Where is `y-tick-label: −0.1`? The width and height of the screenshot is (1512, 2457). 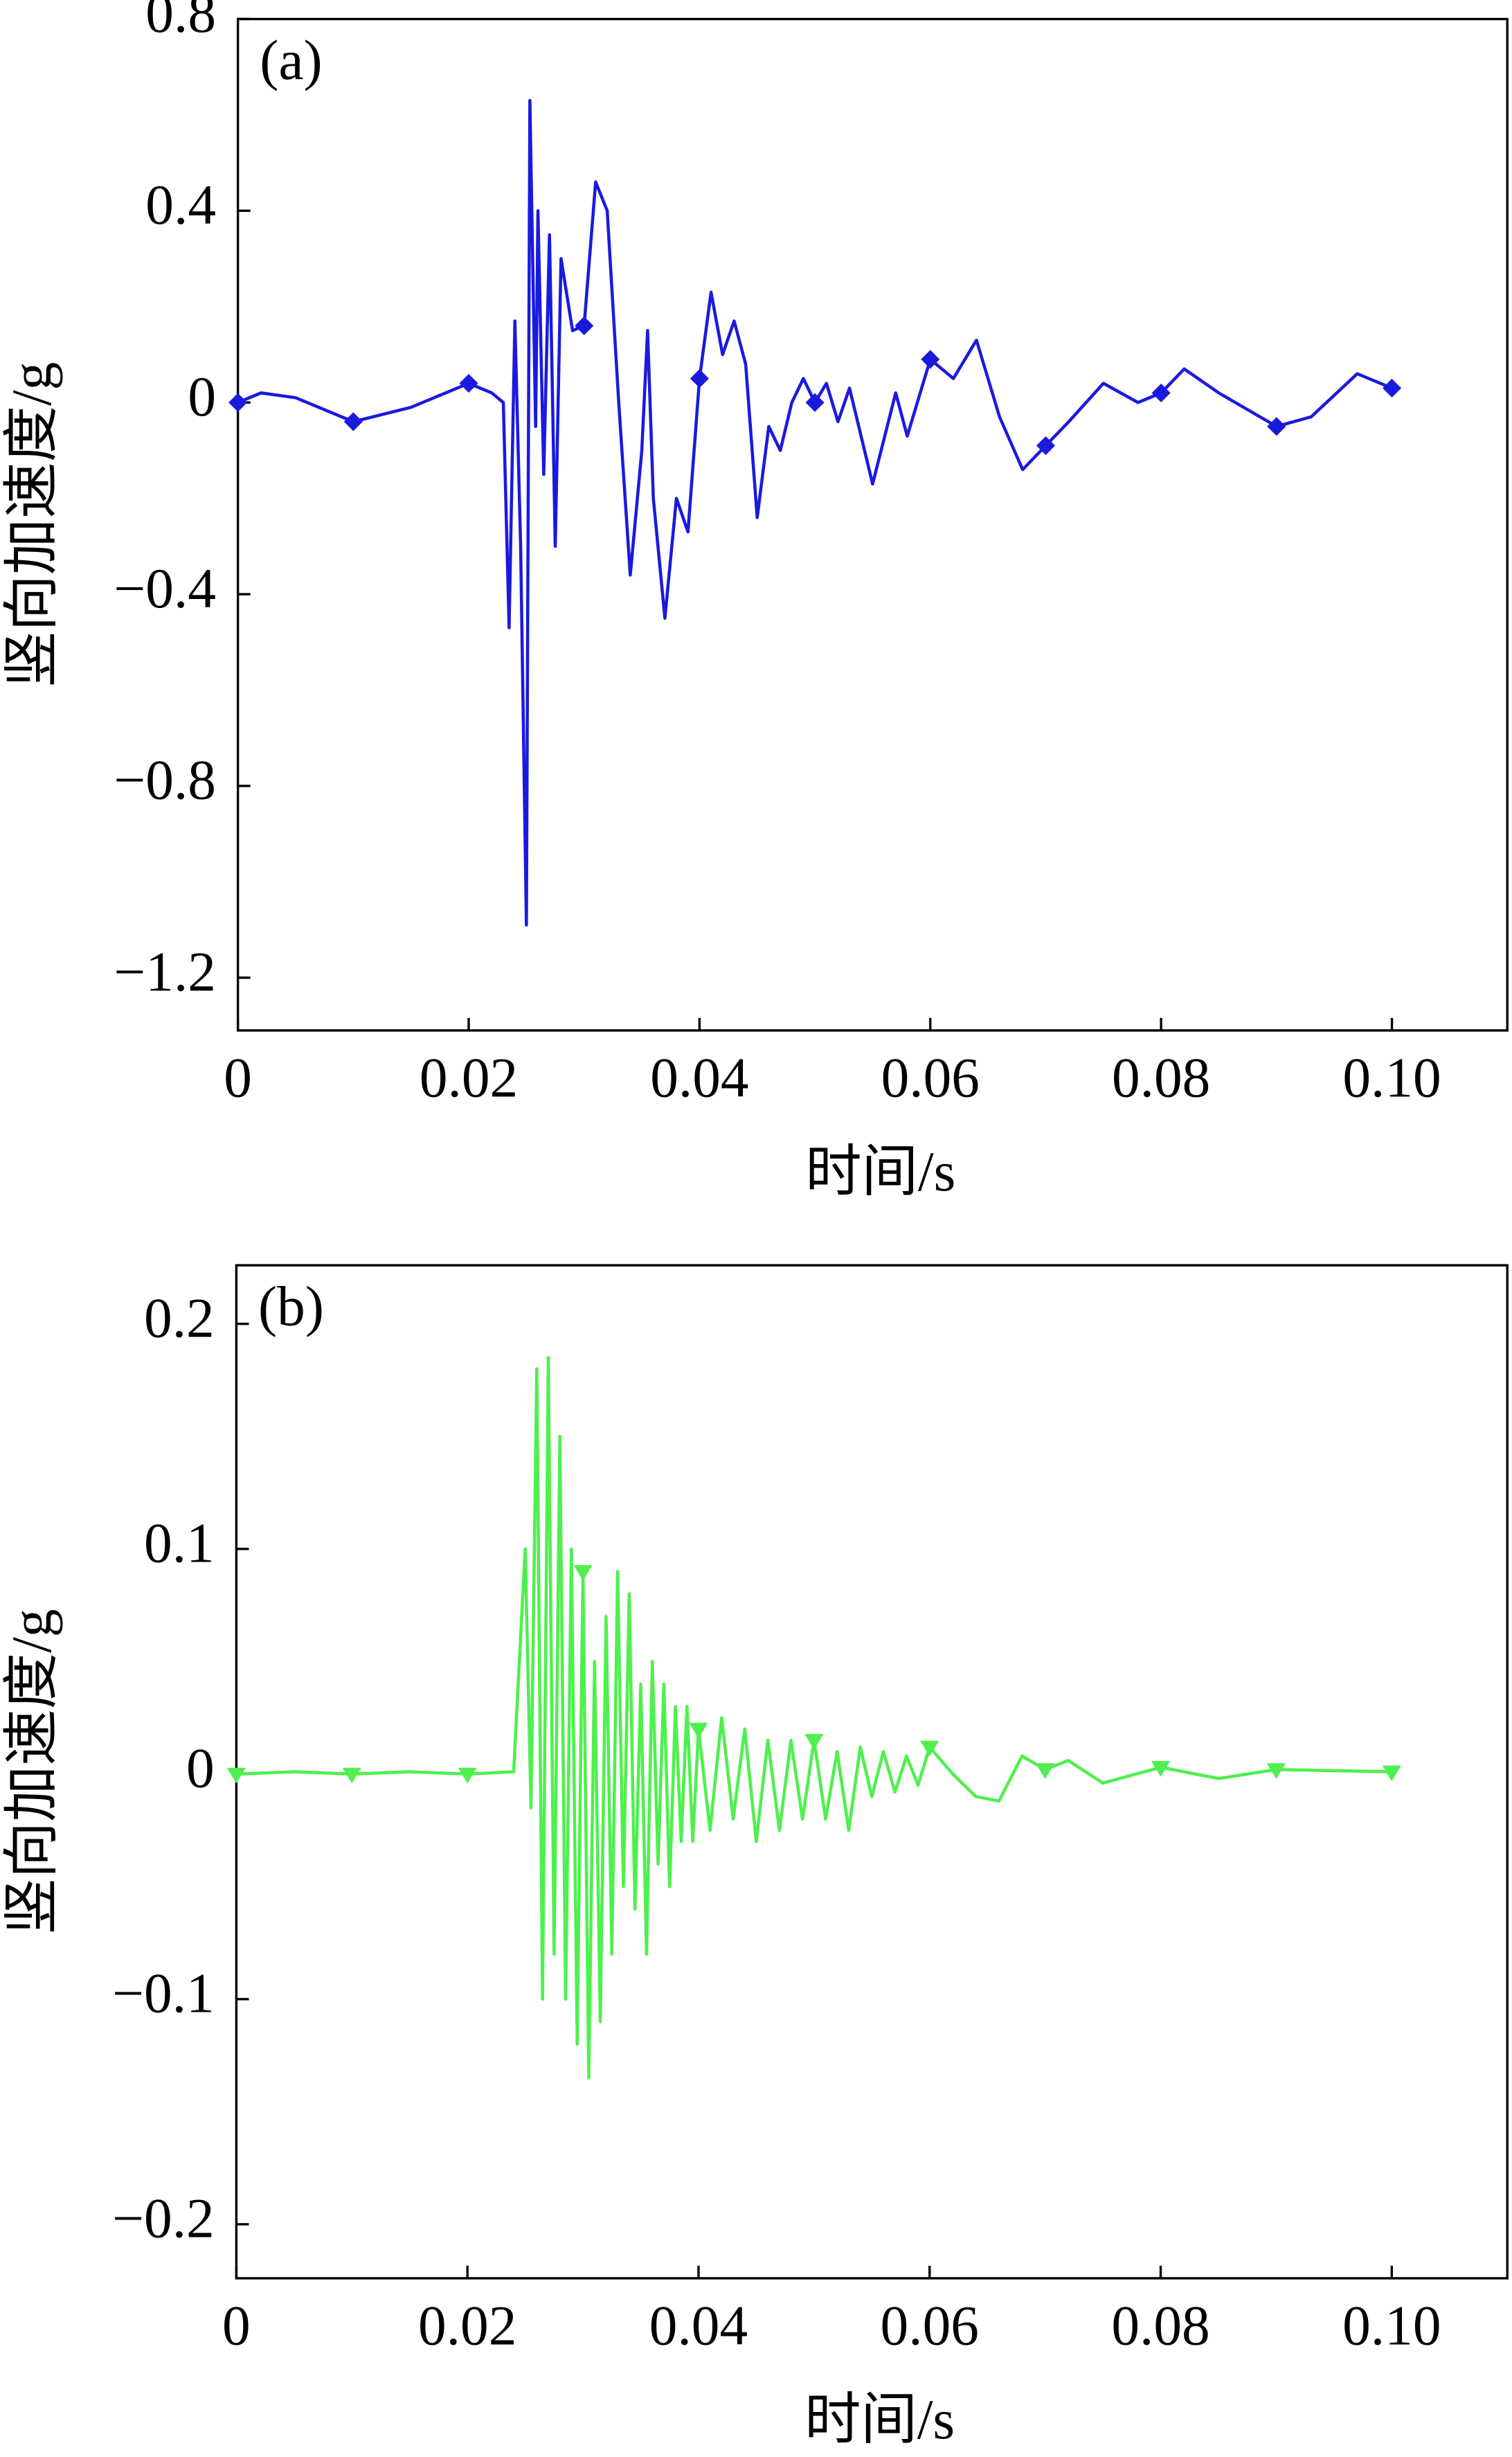 y-tick-label: −0.1 is located at coordinates (163, 1993).